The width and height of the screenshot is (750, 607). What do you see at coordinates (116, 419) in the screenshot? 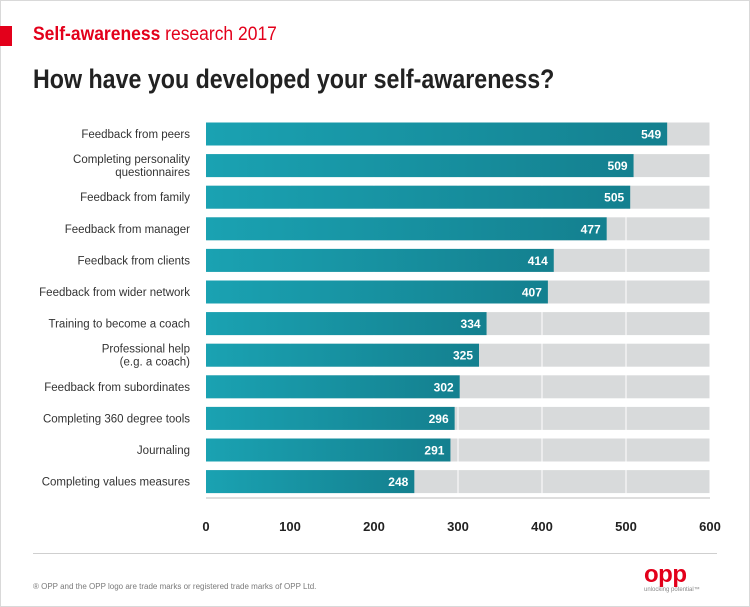
I see `category-label: Completing 360 degree tools` at bounding box center [116, 419].